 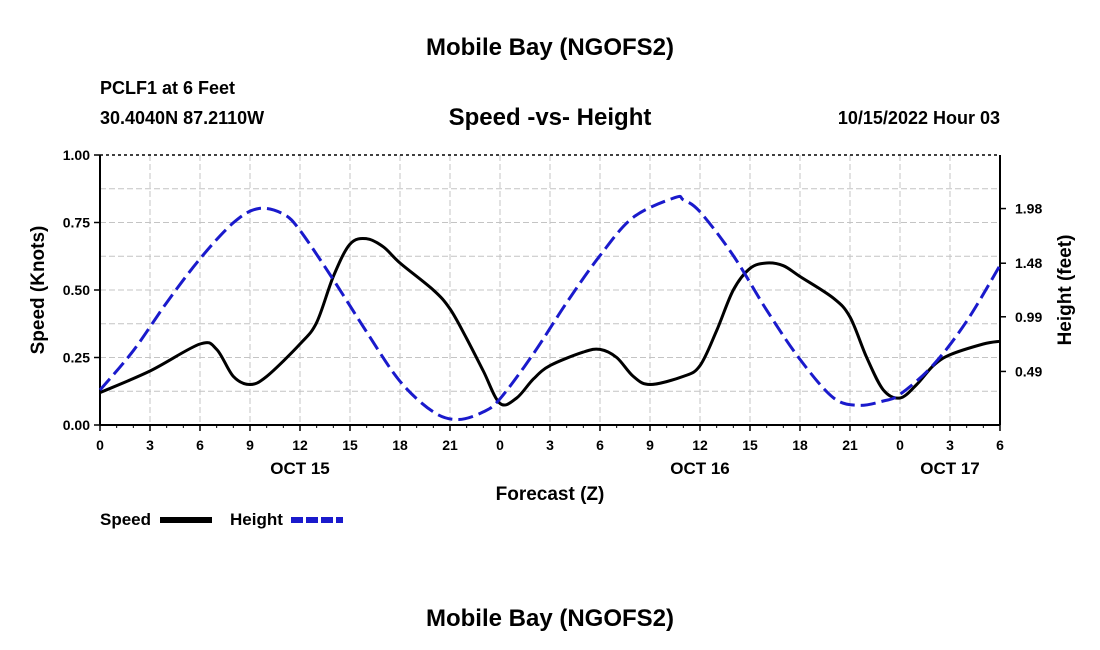 What do you see at coordinates (919, 118) in the screenshot?
I see `timestamp-label: 10/15/2022 Hour 03` at bounding box center [919, 118].